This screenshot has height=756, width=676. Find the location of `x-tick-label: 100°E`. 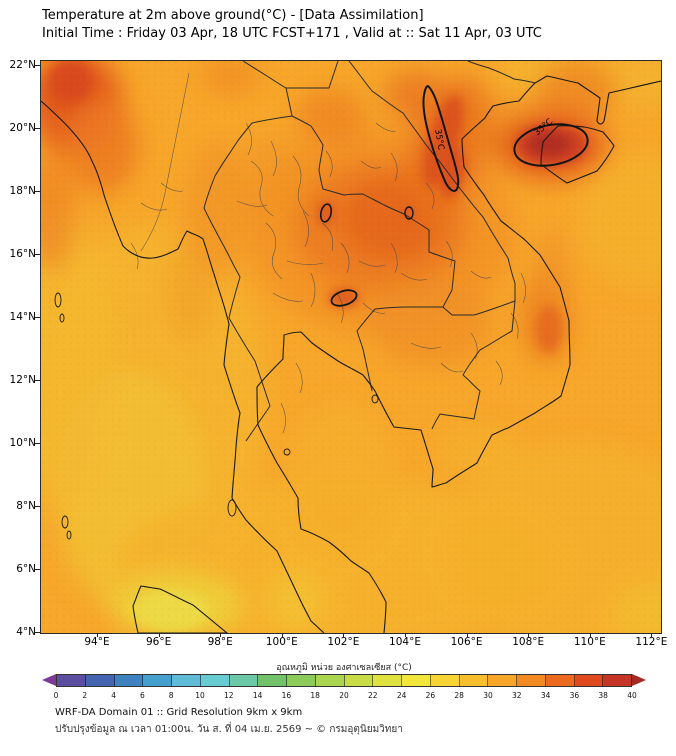

x-tick-label: 100°E is located at coordinates (281, 642).